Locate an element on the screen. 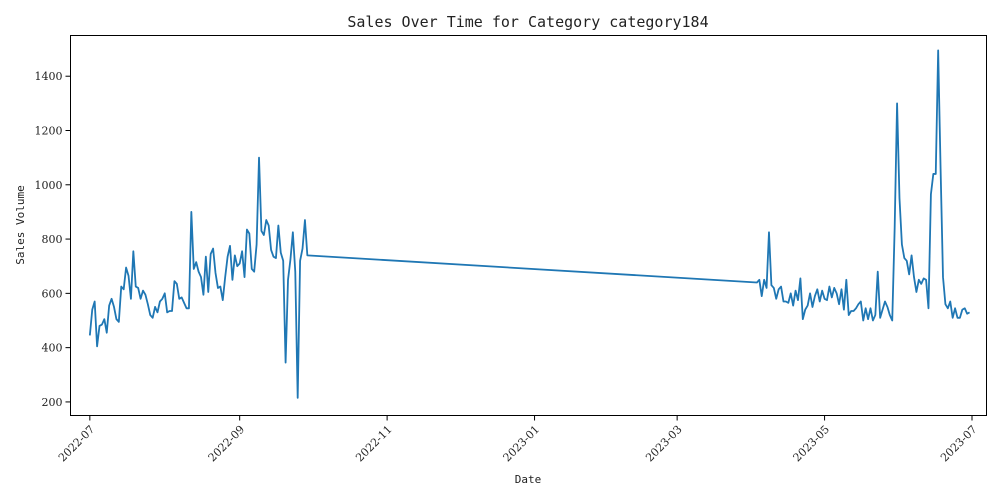  y-axis-label: Sales Volume is located at coordinates (20, 224).